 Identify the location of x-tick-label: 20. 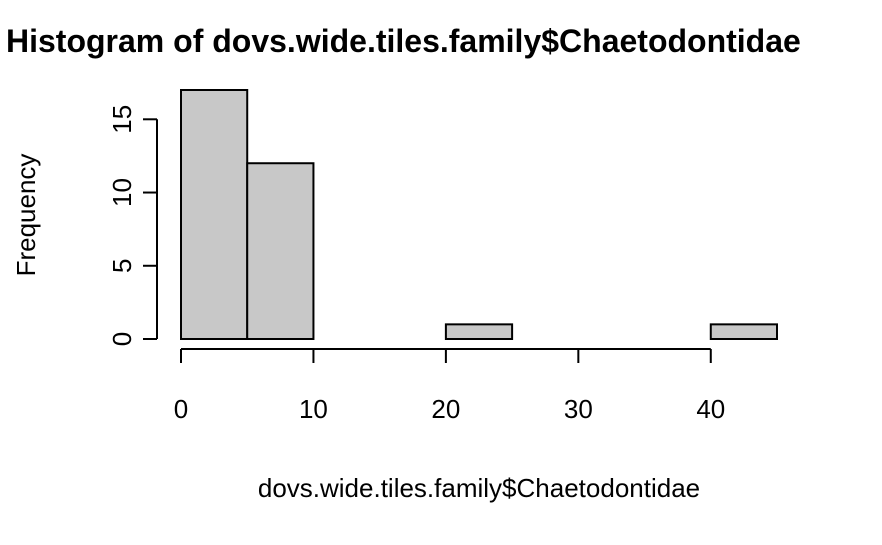
(445, 409).